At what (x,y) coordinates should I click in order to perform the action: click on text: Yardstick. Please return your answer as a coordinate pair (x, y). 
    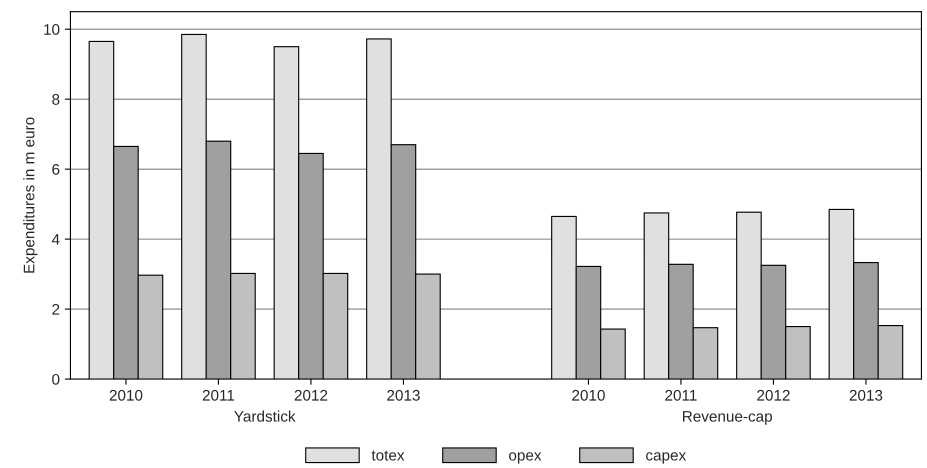
    Looking at the image, I should click on (265, 416).